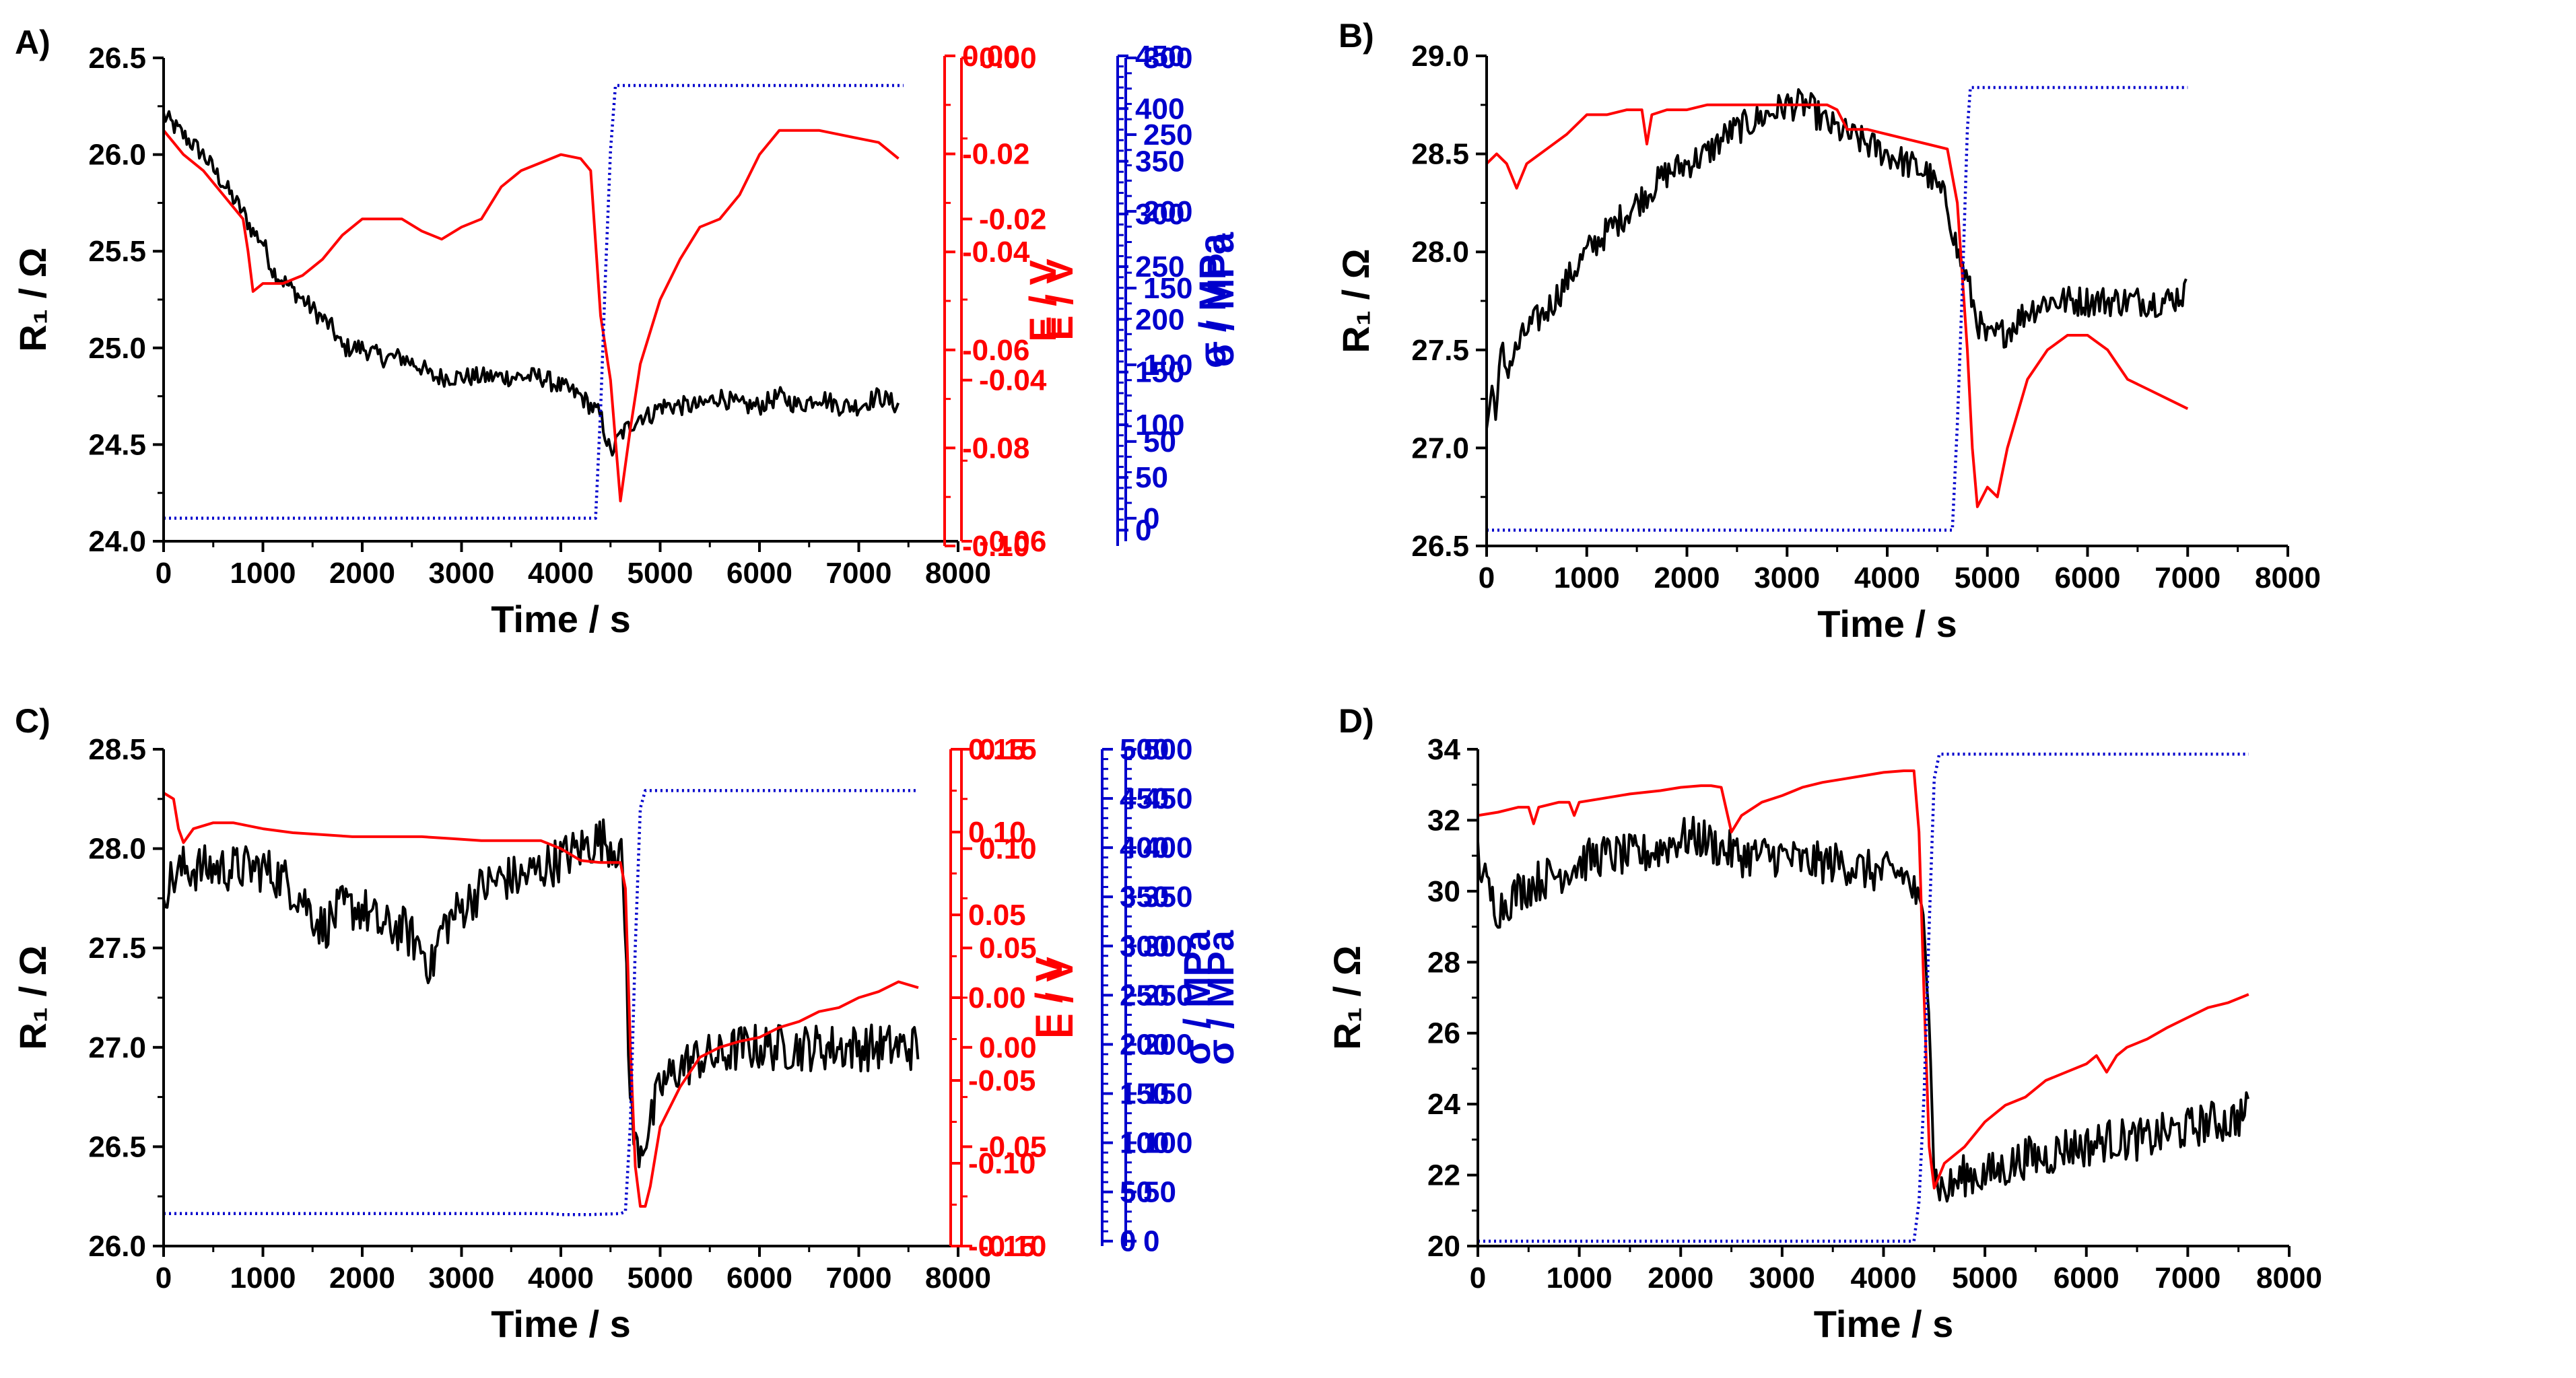  Describe the element at coordinates (1008, 849) in the screenshot. I see `y-right-e-tick-label: 0.10` at that location.